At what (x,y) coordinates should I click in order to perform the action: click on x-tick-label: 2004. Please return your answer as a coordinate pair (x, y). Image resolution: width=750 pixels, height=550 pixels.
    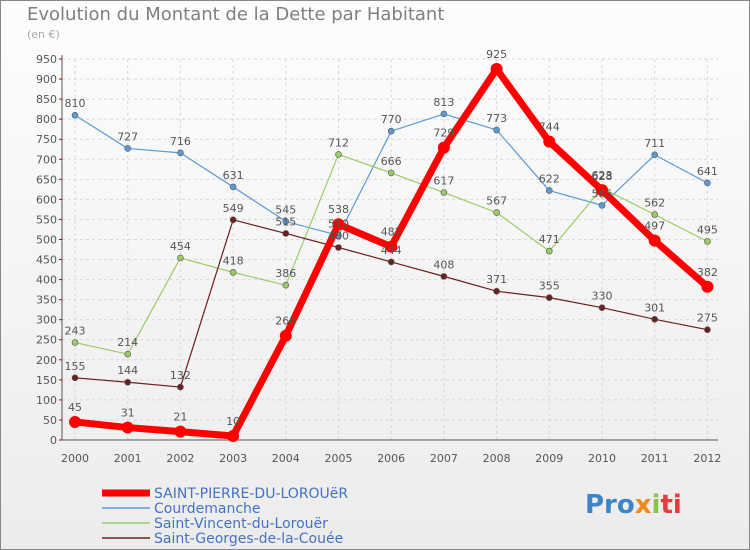
    Looking at the image, I should click on (286, 458).